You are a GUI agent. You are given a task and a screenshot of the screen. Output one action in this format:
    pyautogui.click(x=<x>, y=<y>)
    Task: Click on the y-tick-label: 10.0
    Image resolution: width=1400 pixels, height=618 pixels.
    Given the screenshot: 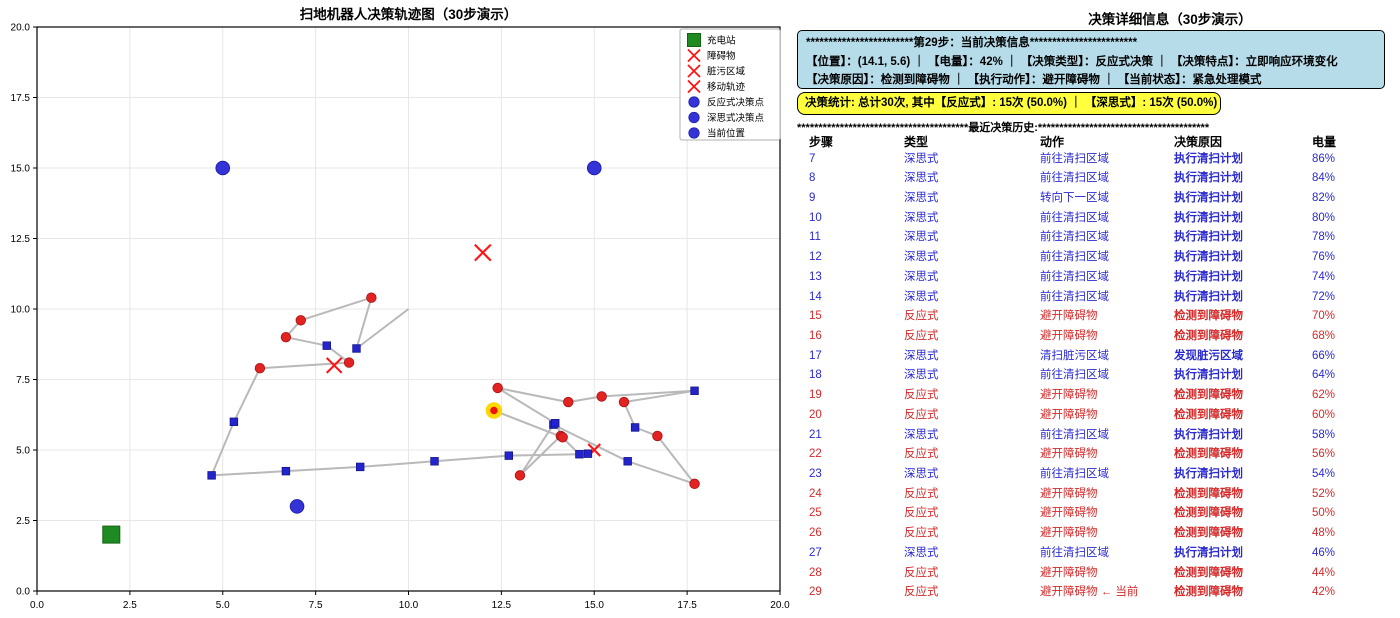 What is the action you would take?
    pyautogui.click(x=21, y=310)
    